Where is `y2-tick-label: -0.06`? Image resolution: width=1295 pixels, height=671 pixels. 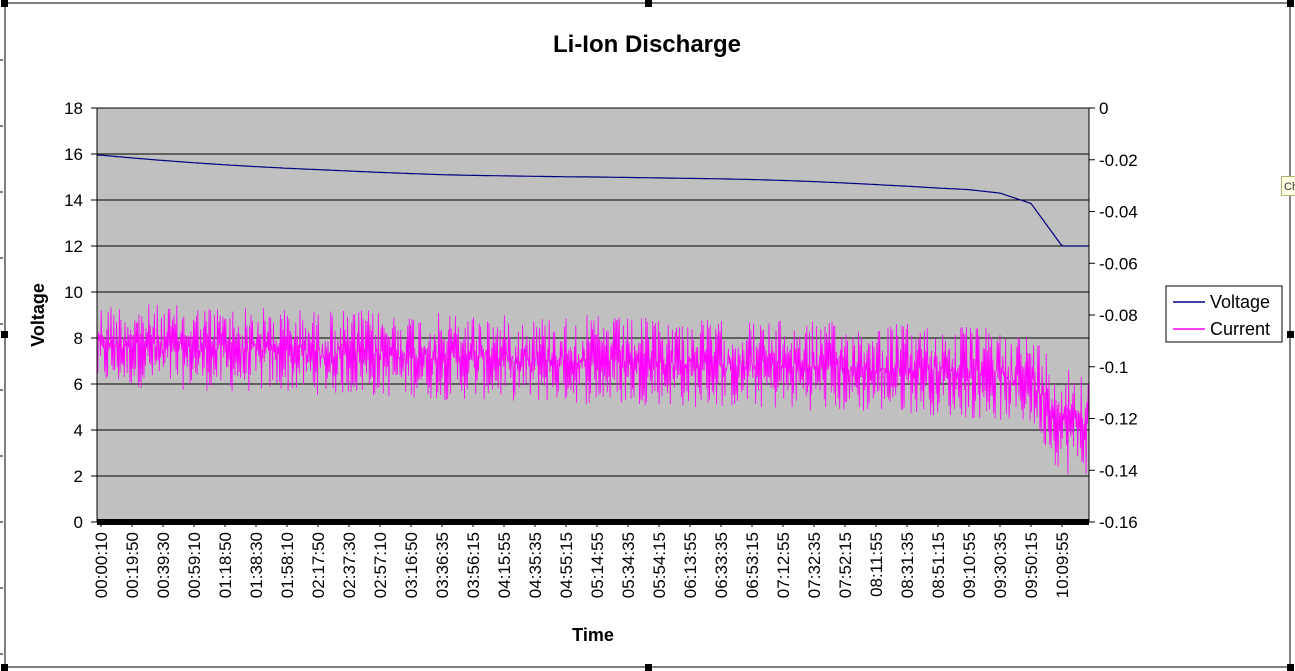 y2-tick-label: -0.06 is located at coordinates (1118, 263).